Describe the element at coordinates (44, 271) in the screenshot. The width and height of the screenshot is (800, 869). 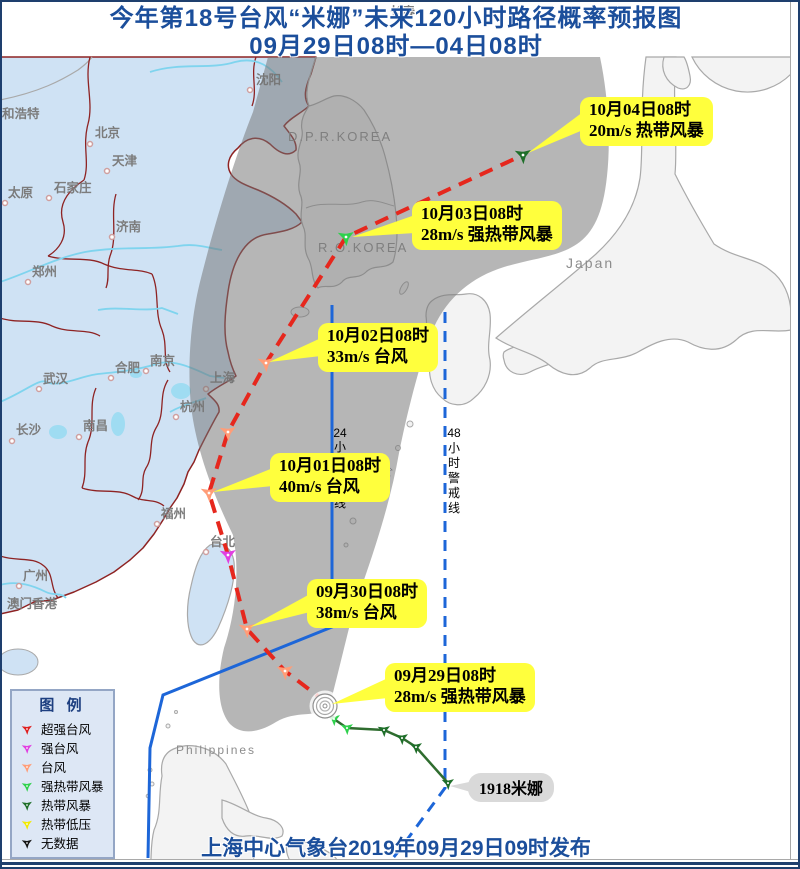
I see `city-label: 郑州` at that location.